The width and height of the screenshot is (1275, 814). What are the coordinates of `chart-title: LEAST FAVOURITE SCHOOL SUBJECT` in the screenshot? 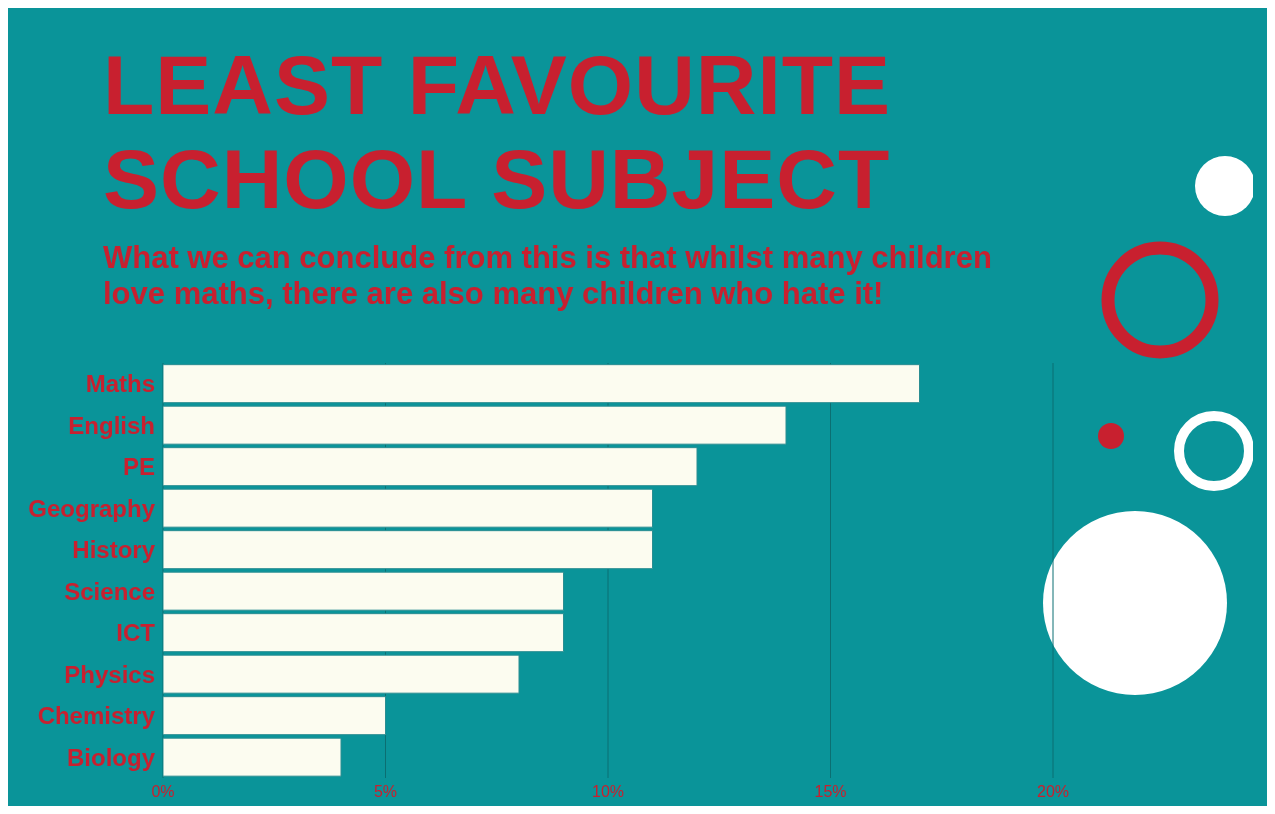 It's located at (498, 132).